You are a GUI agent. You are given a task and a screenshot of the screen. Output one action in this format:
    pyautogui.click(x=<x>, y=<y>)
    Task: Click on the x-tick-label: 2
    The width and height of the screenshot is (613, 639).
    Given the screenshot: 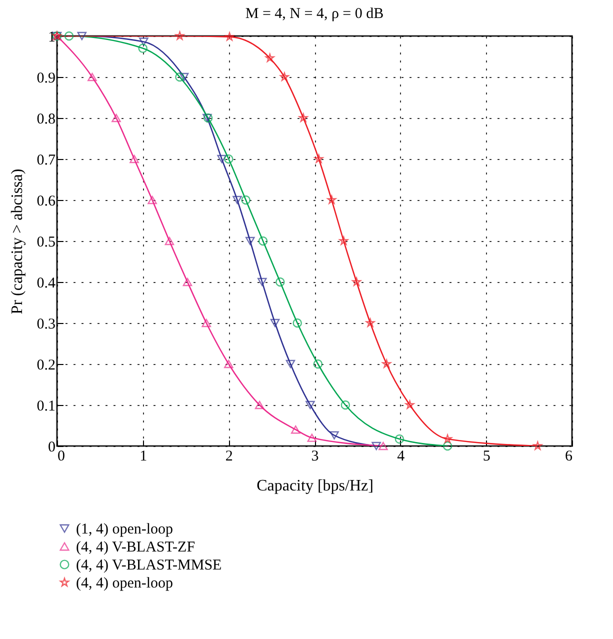 What is the action you would take?
    pyautogui.click(x=229, y=456)
    